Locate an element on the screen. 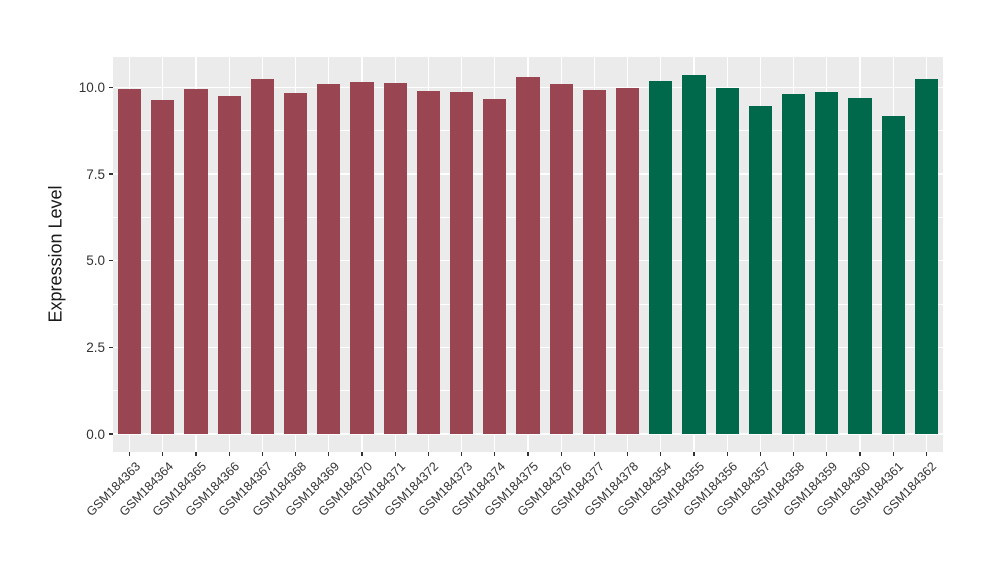 The image size is (1000, 580). bar-GSM184365 is located at coordinates (196, 261).